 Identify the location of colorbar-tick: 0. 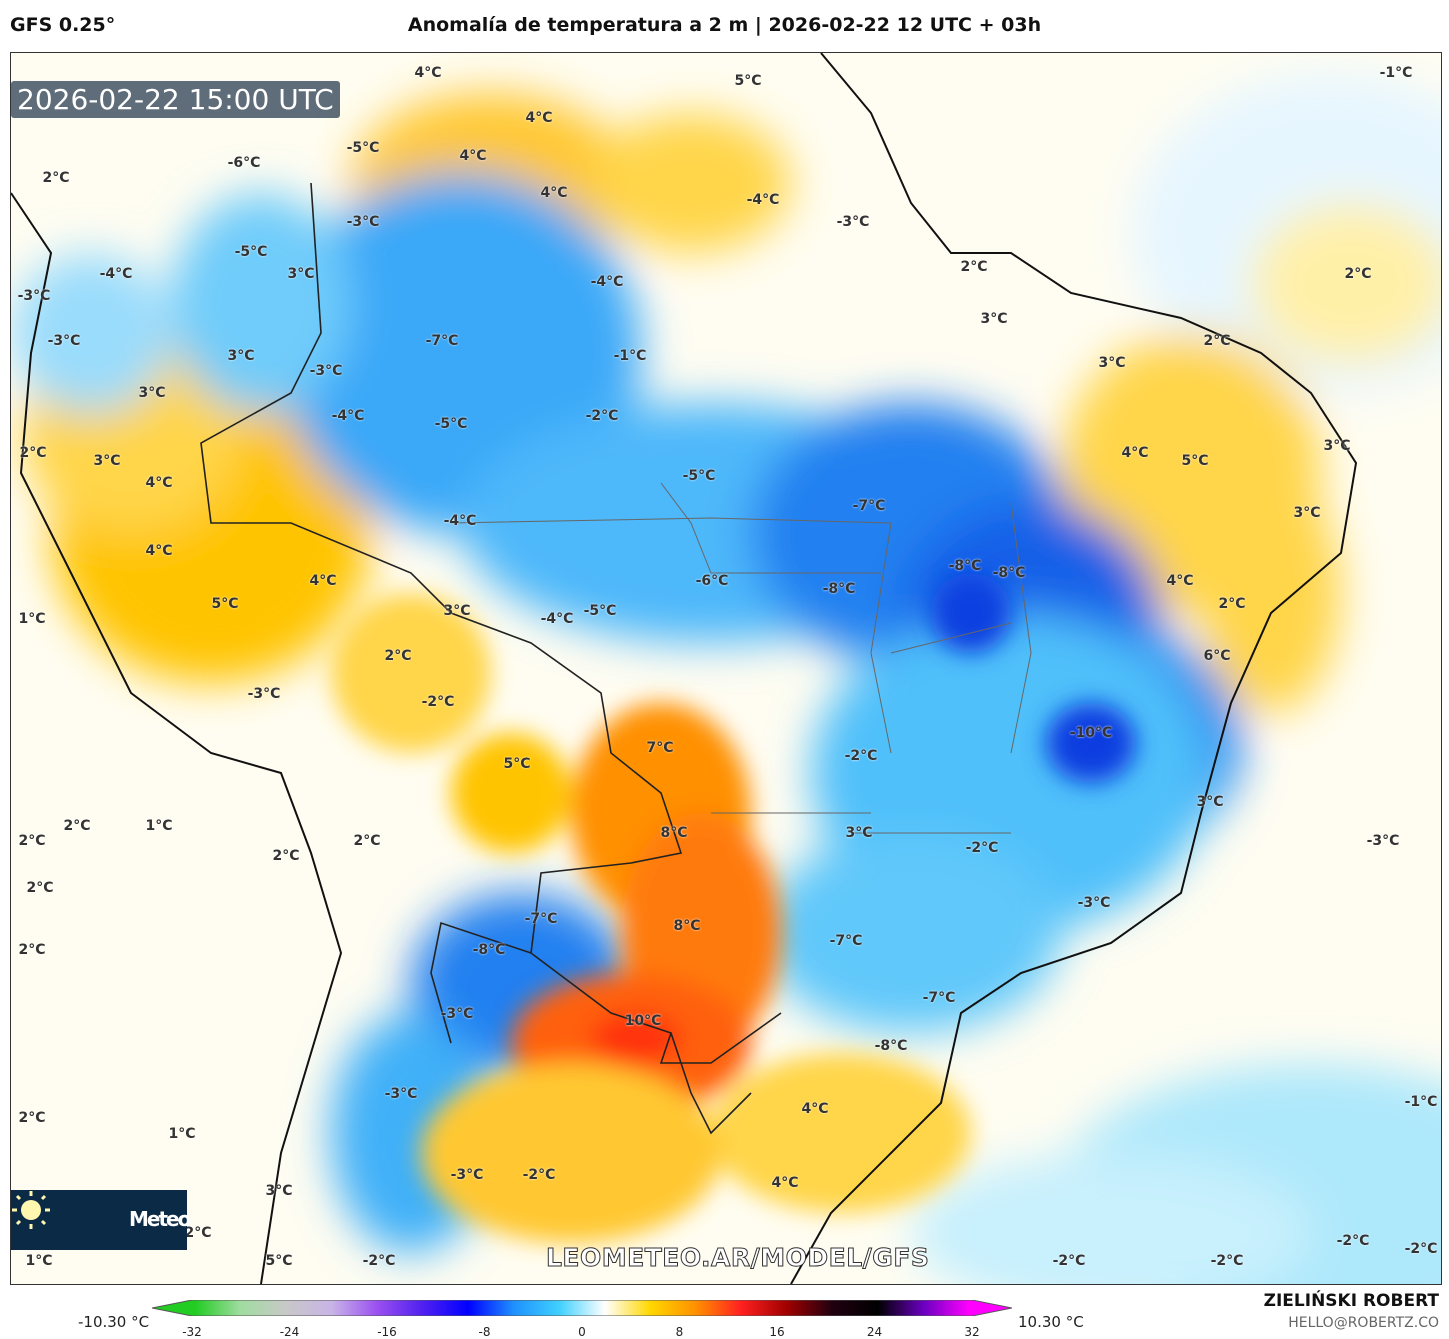
(582, 1332).